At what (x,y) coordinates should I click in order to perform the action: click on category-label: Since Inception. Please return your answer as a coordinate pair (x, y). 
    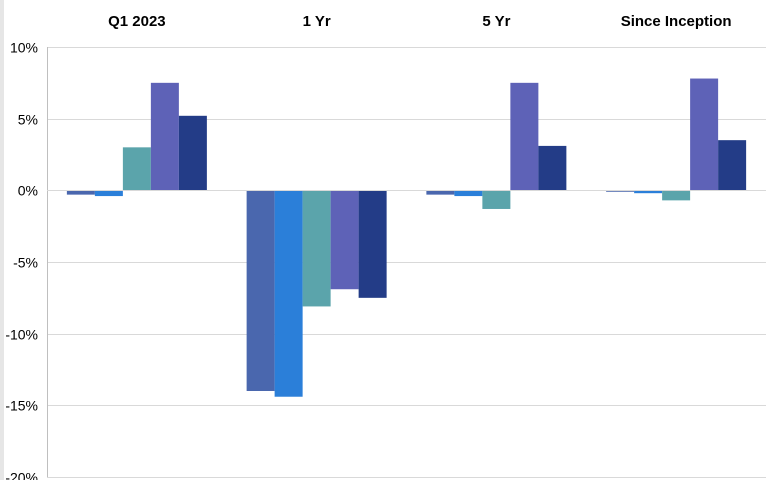
    Looking at the image, I should click on (676, 21).